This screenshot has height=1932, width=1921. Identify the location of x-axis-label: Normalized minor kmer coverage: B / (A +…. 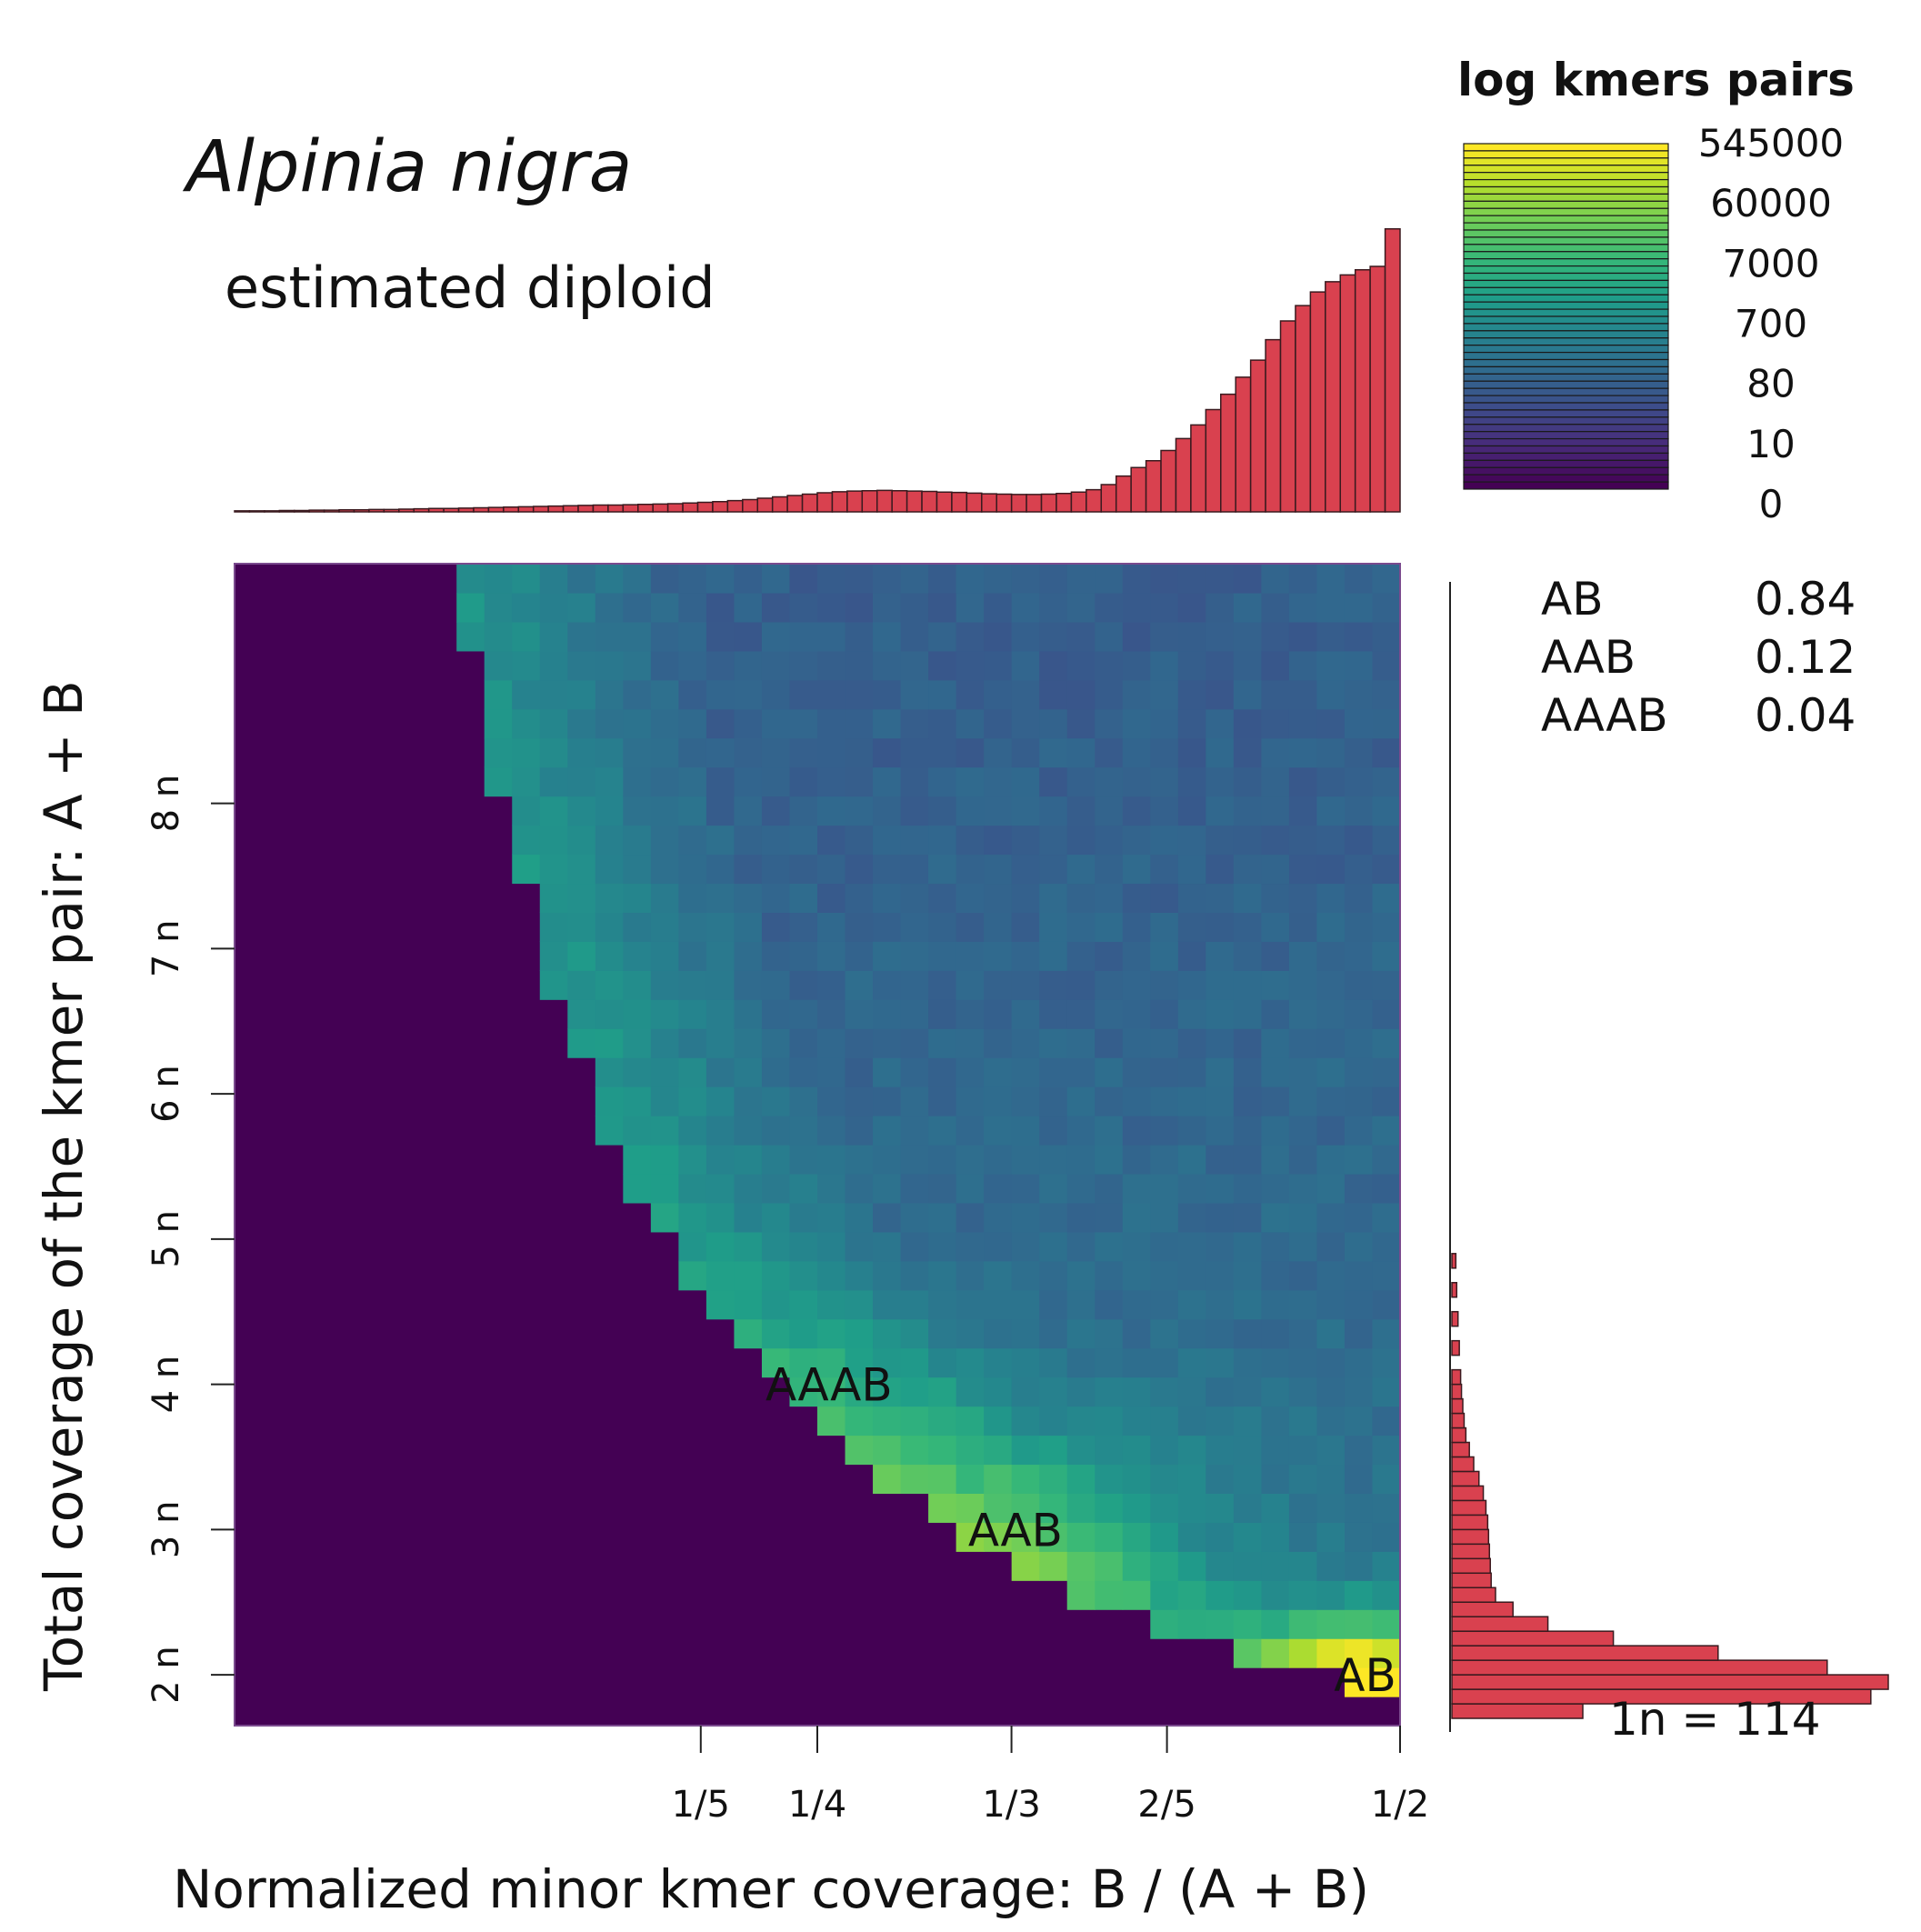
(771, 1889).